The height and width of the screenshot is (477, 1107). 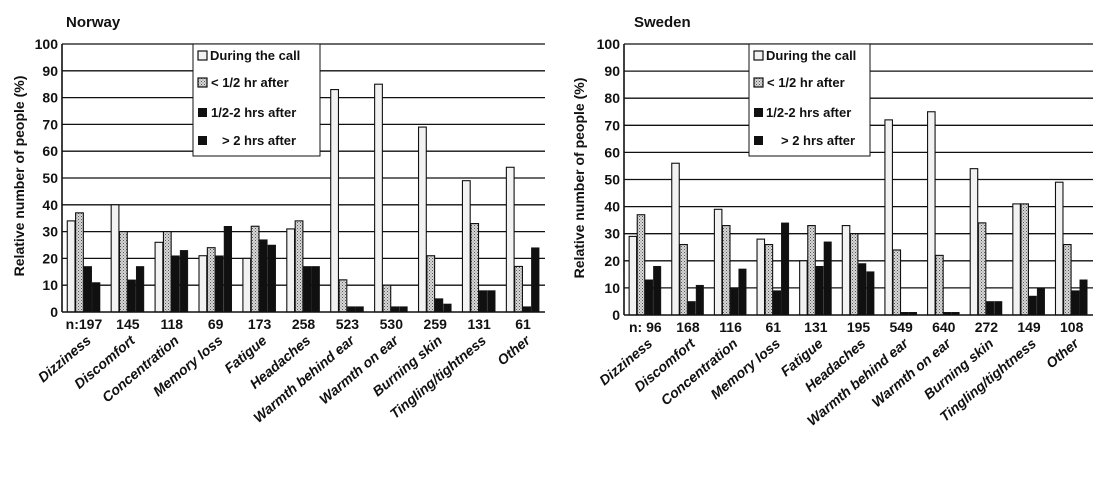 I want to click on legend-box-norway, so click(x=256, y=100).